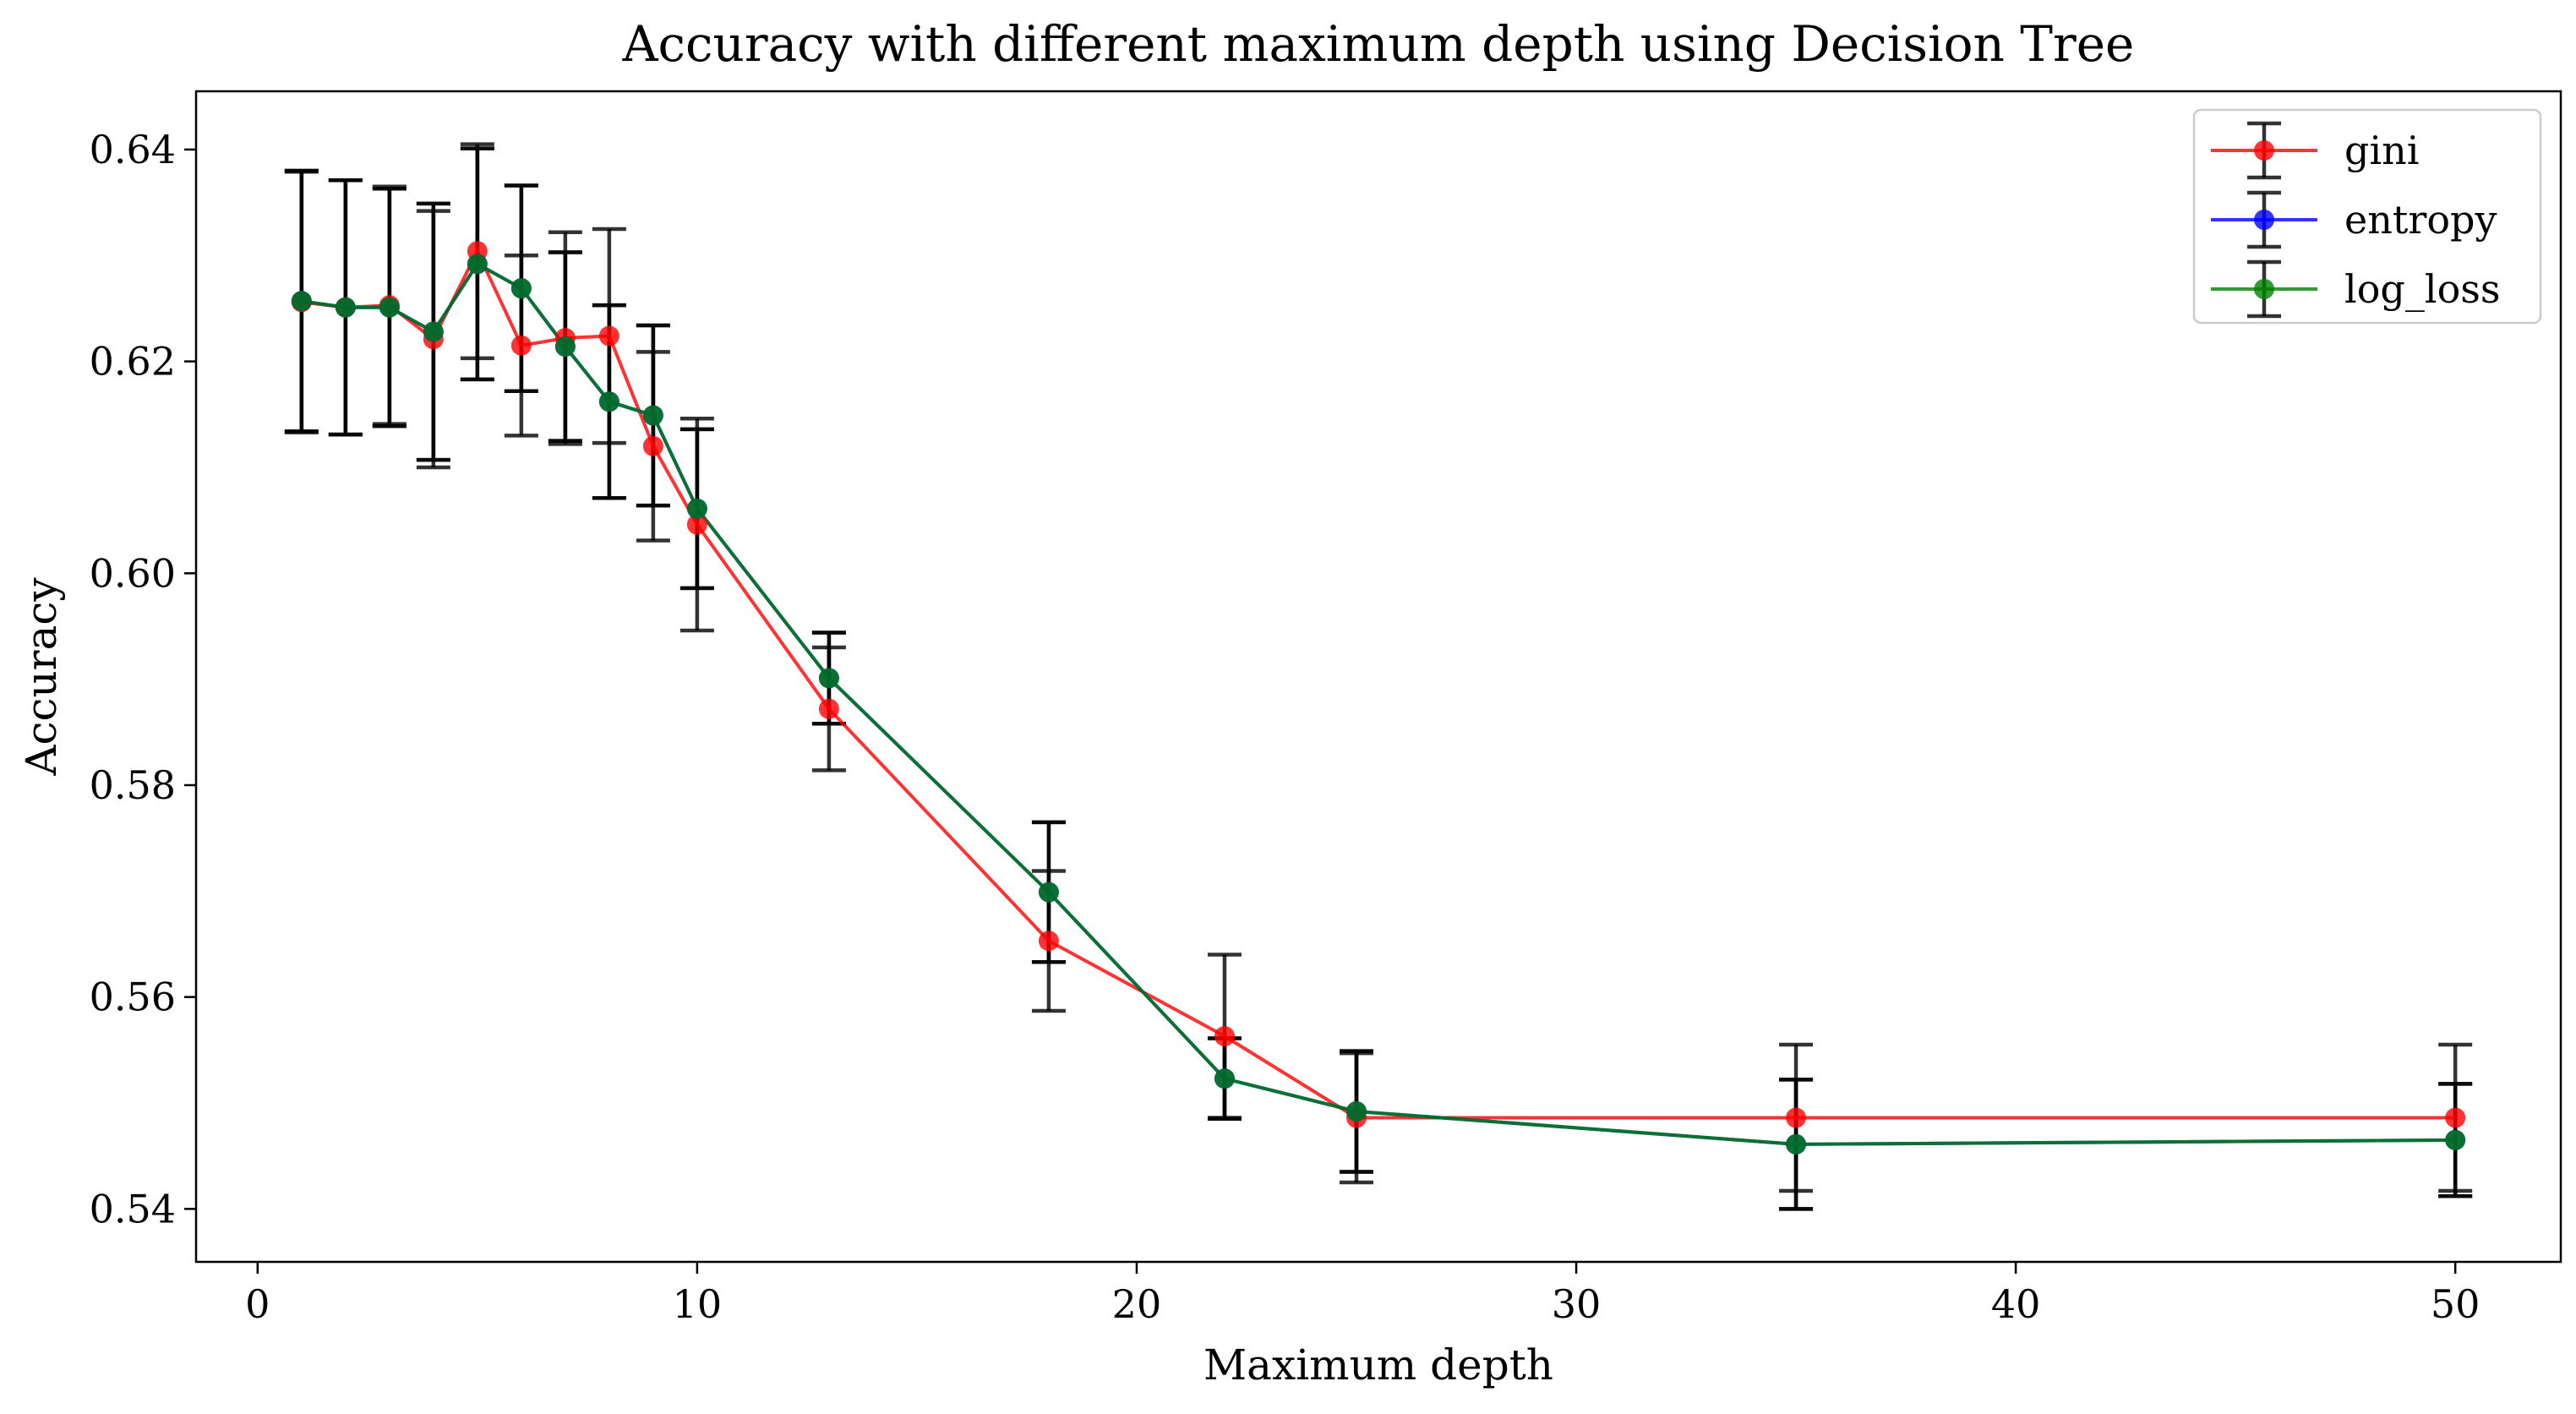 The width and height of the screenshot is (2576, 1414). What do you see at coordinates (698, 1304) in the screenshot?
I see `x-tick-label: 10` at bounding box center [698, 1304].